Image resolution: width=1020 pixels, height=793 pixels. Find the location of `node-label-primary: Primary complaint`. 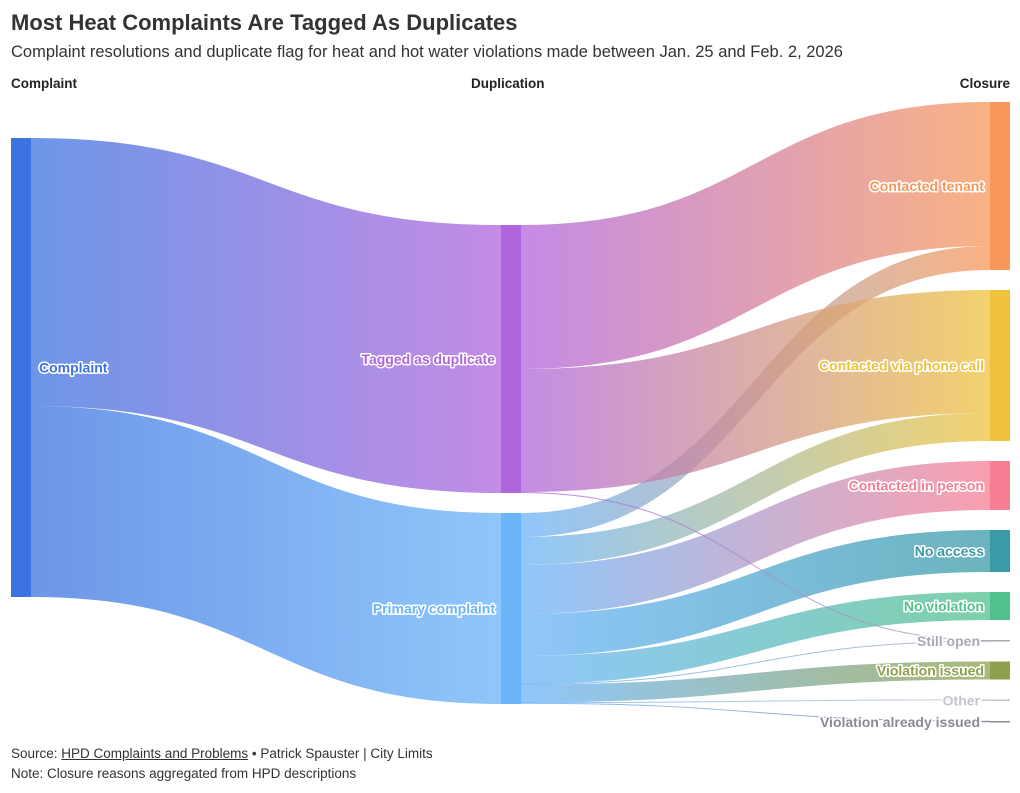

node-label-primary: Primary complaint is located at coordinates (434, 609).